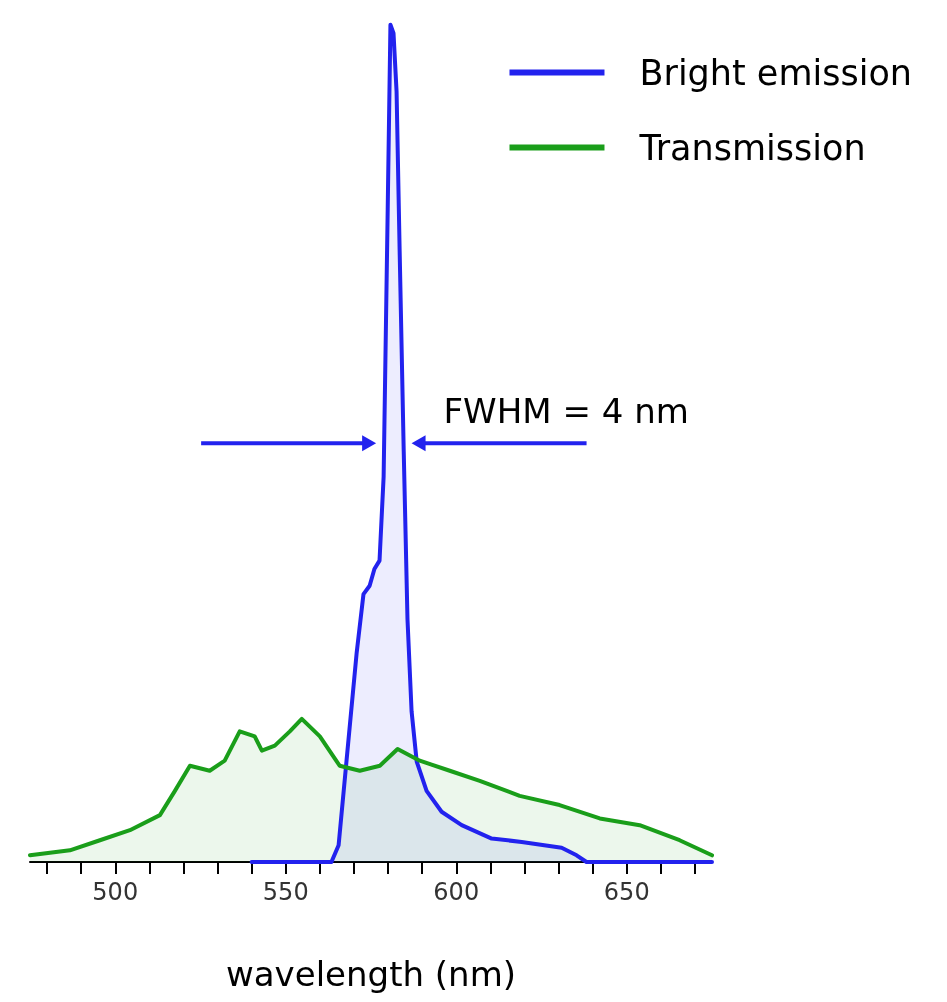  What do you see at coordinates (456, 892) in the screenshot?
I see `x-tick-label: 600` at bounding box center [456, 892].